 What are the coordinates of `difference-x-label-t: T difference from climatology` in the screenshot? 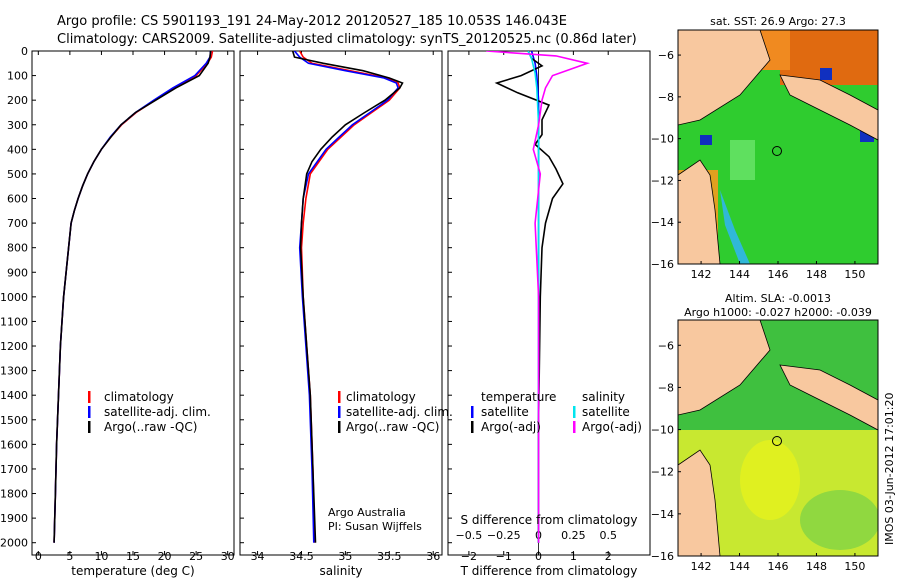 It's located at (549, 571).